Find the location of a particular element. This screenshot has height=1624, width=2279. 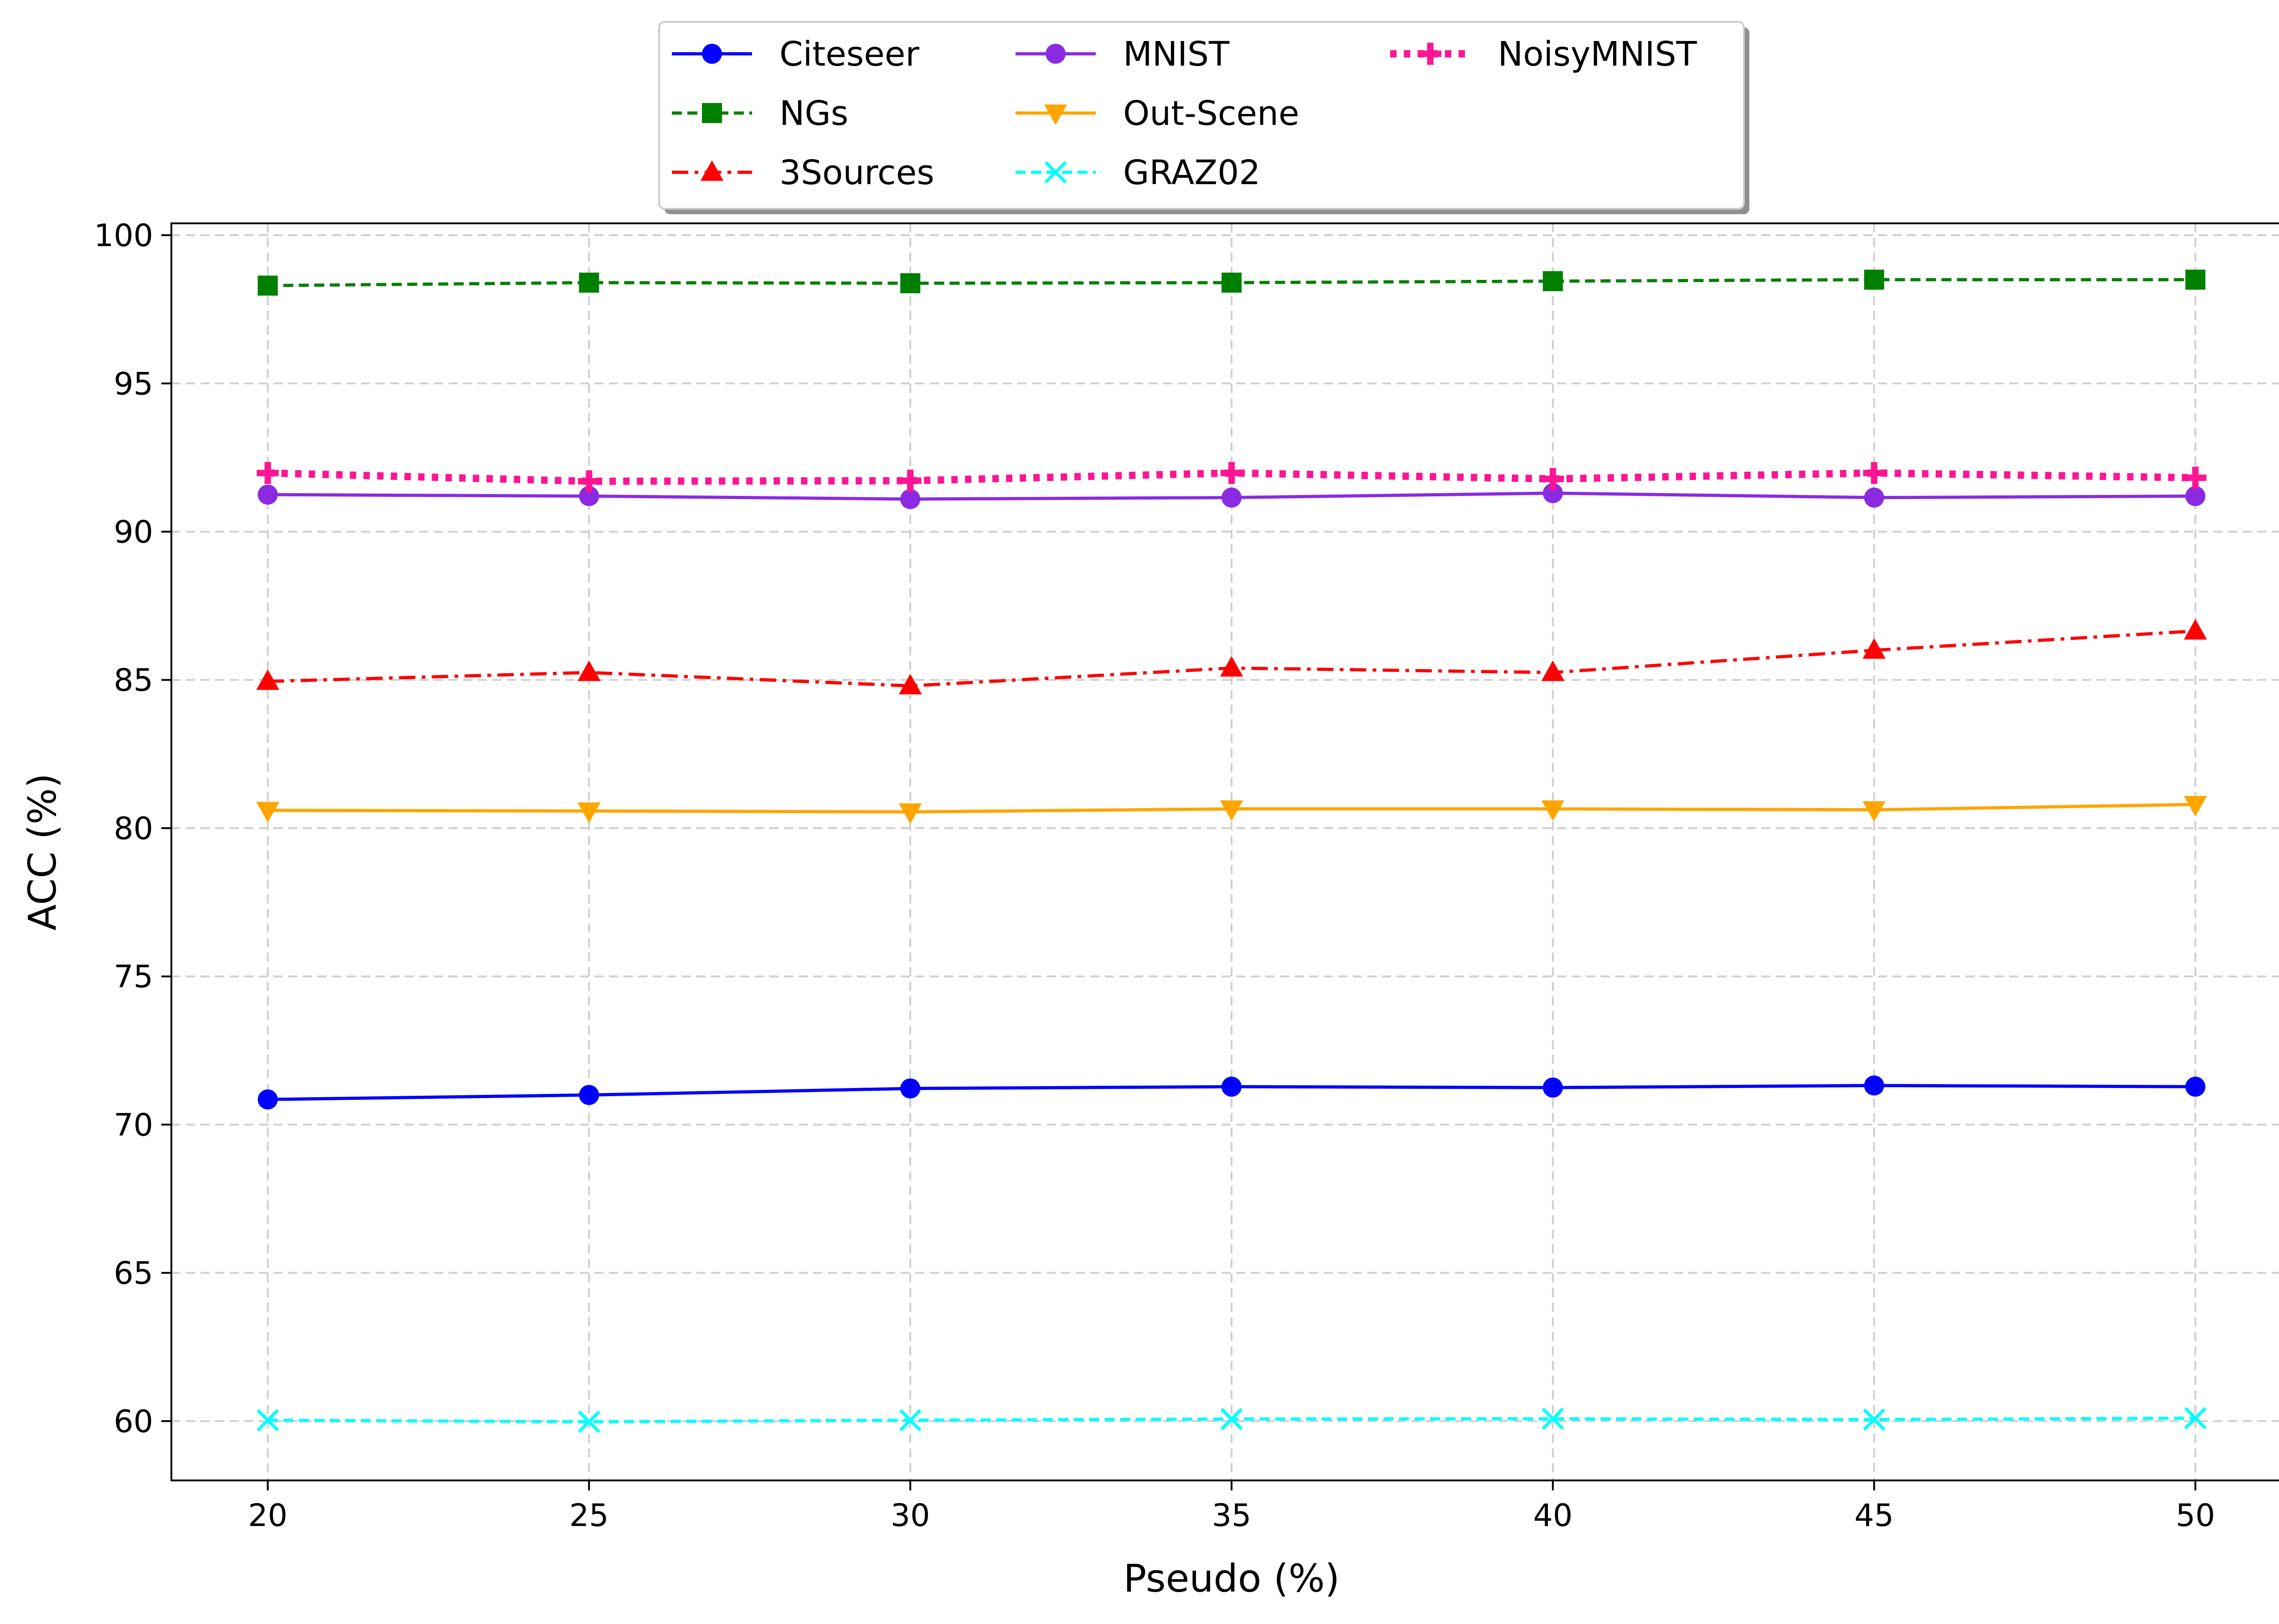

x-axis-label: Pseudo (%) is located at coordinates (1232, 1579).